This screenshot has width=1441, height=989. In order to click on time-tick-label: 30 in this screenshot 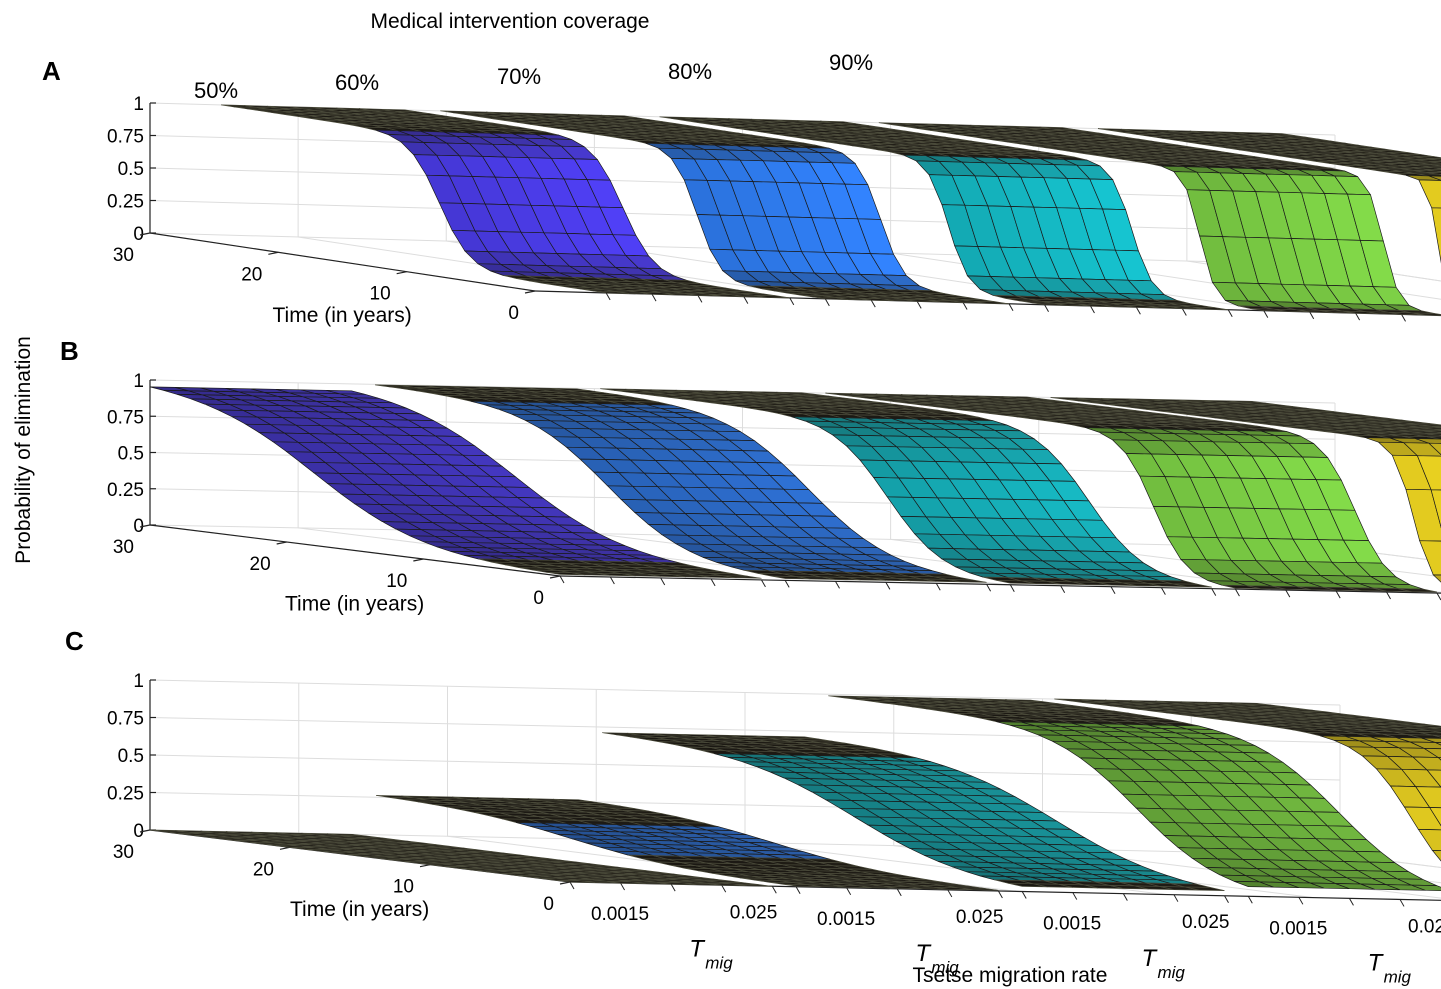, I will do `click(123, 547)`.